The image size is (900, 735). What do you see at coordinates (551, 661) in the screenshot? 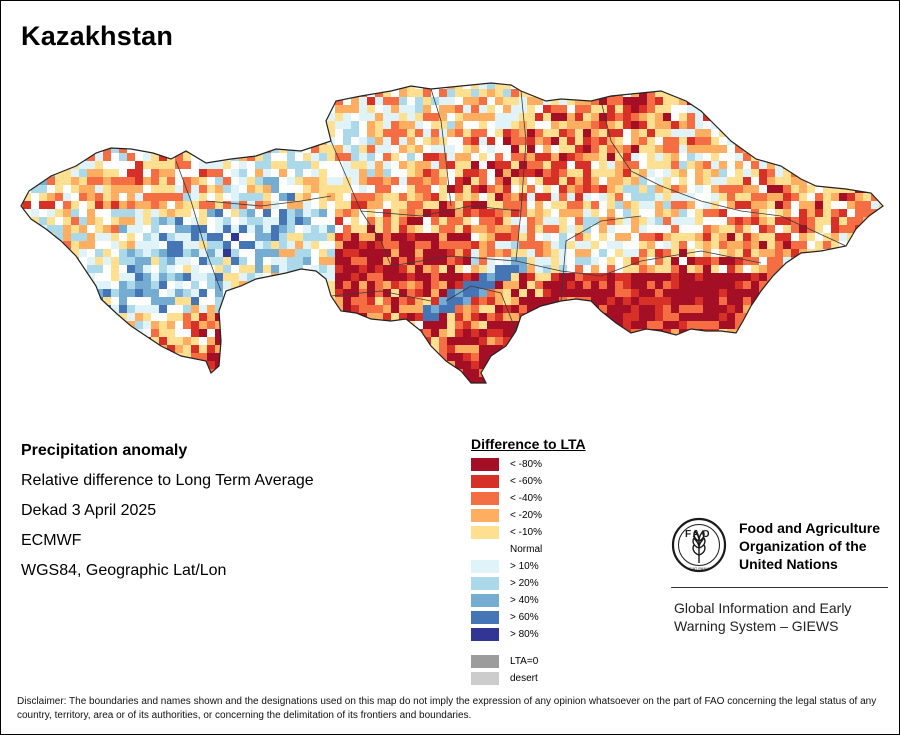
I see `legend-item-lta-zero: LTA=0` at bounding box center [551, 661].